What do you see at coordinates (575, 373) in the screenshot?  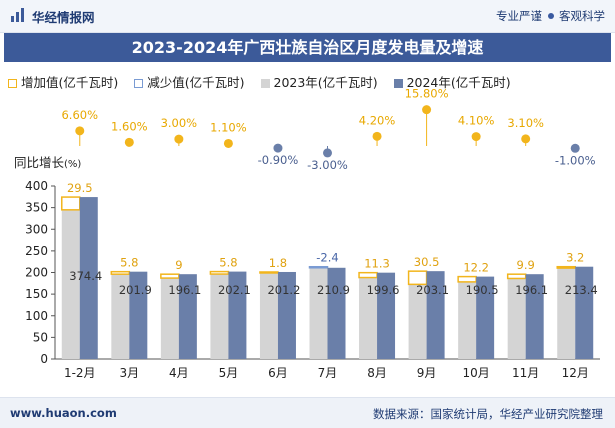 I see `x-tick-label: 12月` at bounding box center [575, 373].